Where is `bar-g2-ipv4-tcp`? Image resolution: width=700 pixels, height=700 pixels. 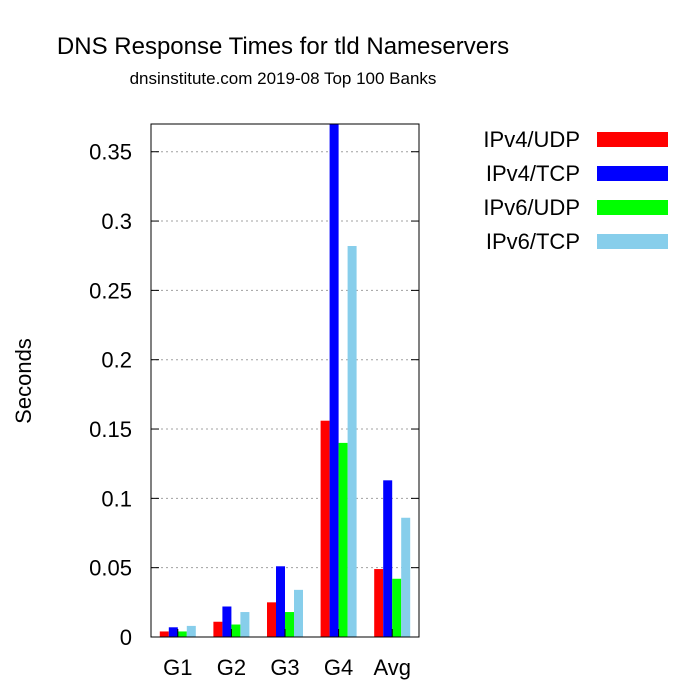 bar-g2-ipv4-tcp is located at coordinates (227, 621).